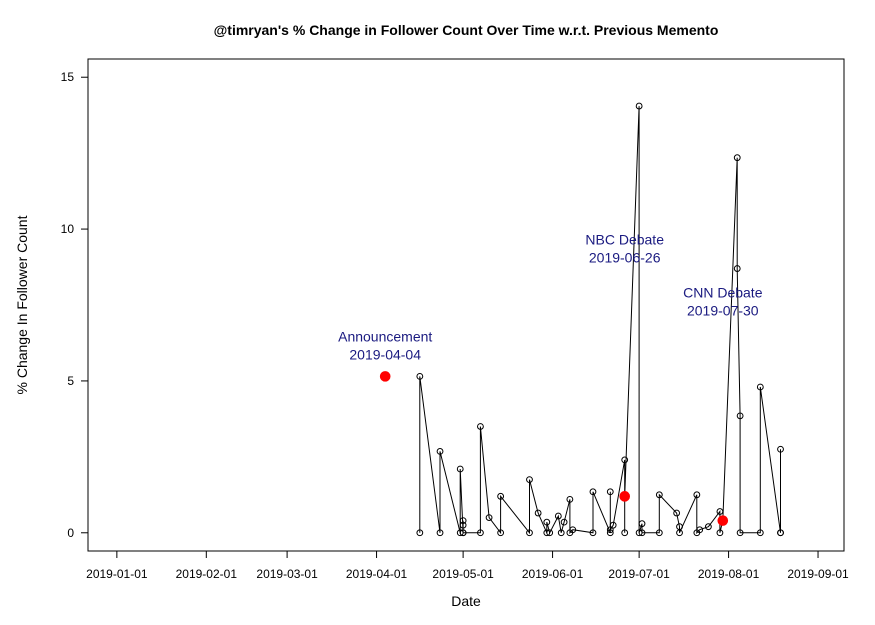  Describe the element at coordinates (624, 239) in the screenshot. I see `event-label: NBC Debate` at that location.